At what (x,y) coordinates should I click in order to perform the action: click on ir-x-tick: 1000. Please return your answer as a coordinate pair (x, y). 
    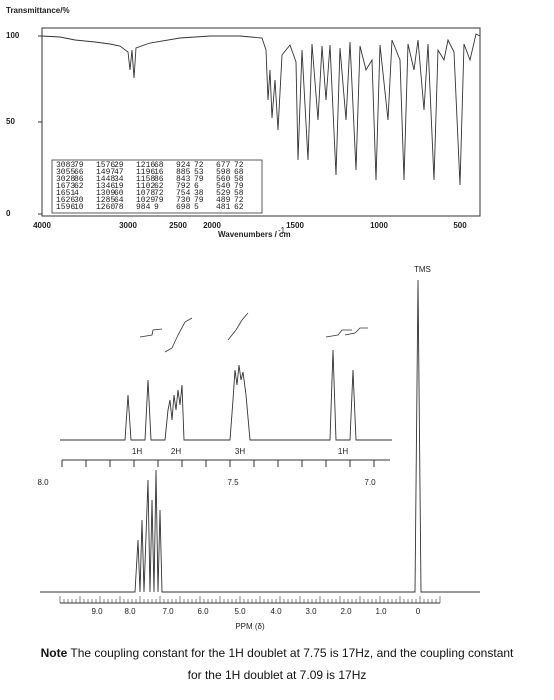
    Looking at the image, I should click on (379, 225).